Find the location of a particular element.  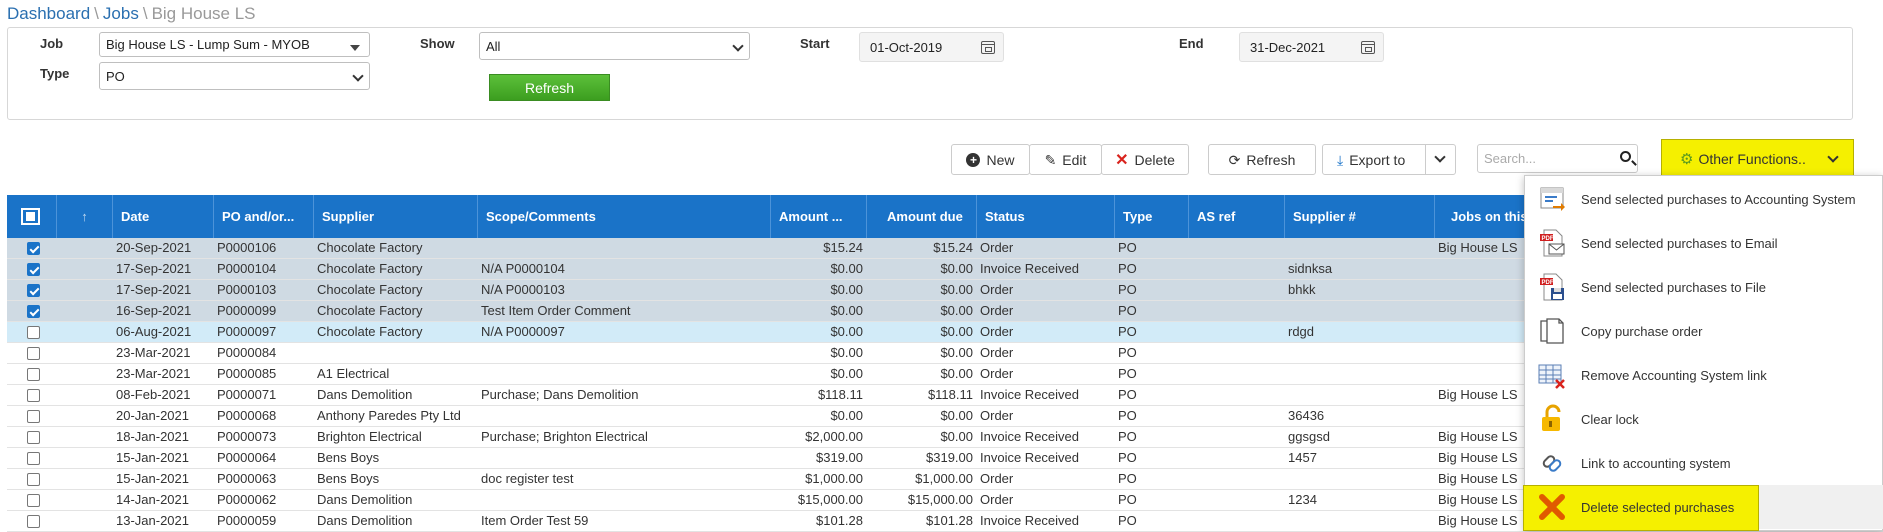

breadcrumb-jobs: Jobs is located at coordinates (120, 13).